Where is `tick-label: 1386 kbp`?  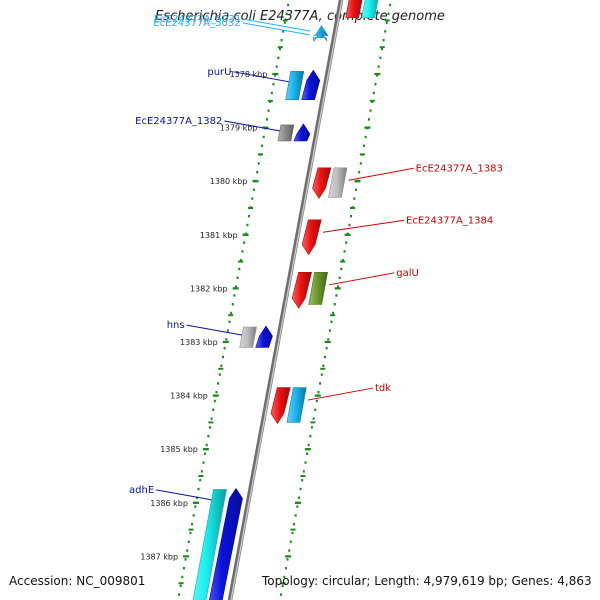
tick-label: 1386 kbp is located at coordinates (169, 503).